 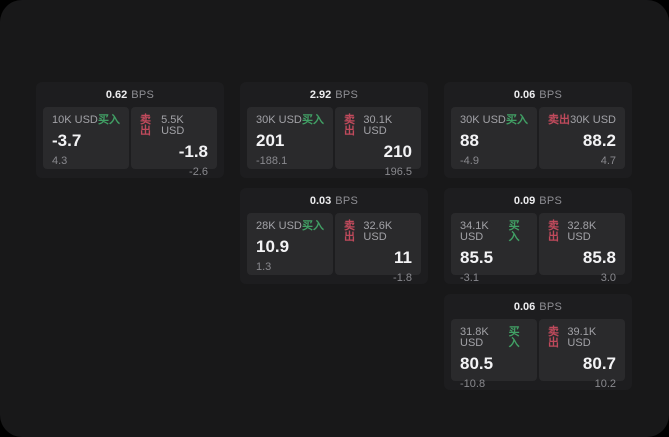 What do you see at coordinates (605, 384) in the screenshot?
I see `sell-sub-value: 10.2` at bounding box center [605, 384].